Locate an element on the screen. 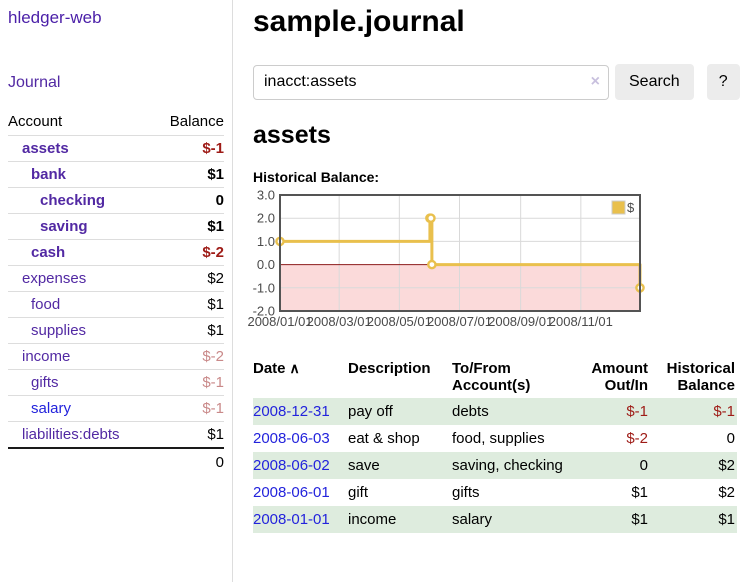  account-heading: assets is located at coordinates (292, 135).